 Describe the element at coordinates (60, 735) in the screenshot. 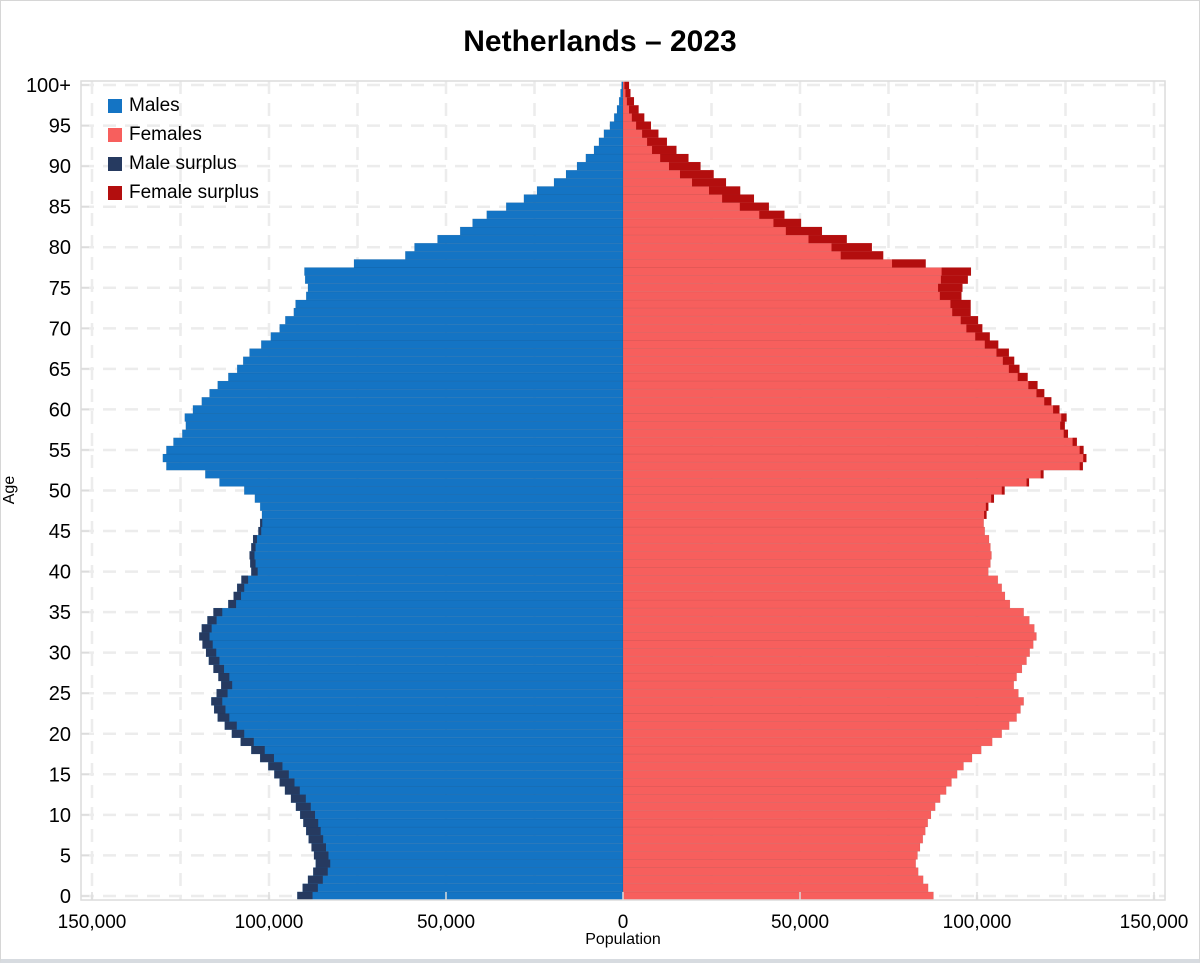

I see `y-tick-label-20: 20` at that location.